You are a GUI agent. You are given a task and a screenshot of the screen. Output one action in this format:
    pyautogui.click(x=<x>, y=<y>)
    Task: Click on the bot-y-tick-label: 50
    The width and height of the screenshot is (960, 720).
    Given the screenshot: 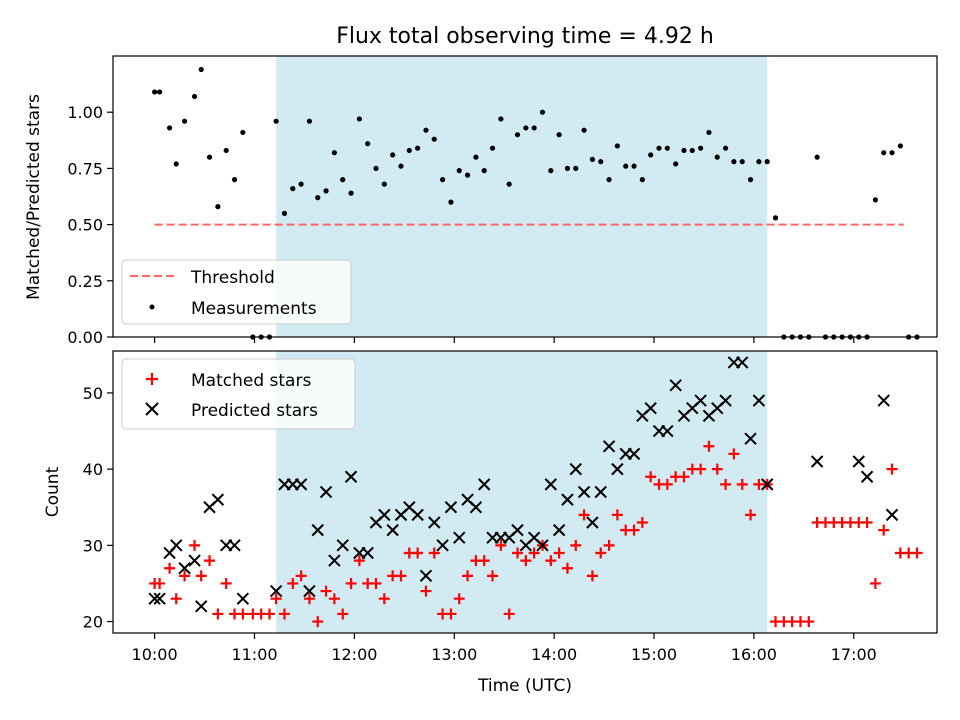 What is the action you would take?
    pyautogui.click(x=93, y=393)
    